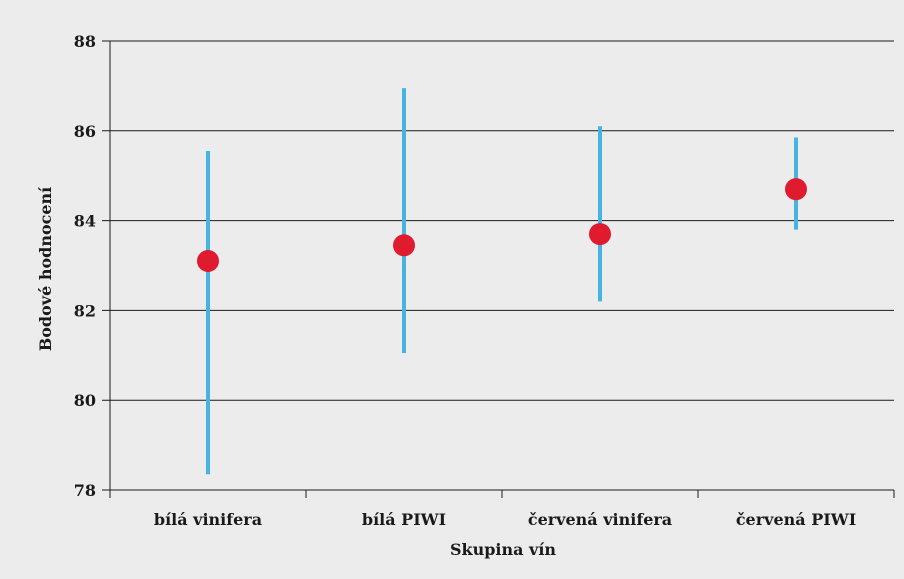 The image size is (904, 579). What do you see at coordinates (85, 310) in the screenshot?
I see `y-tick-label: 82` at bounding box center [85, 310].